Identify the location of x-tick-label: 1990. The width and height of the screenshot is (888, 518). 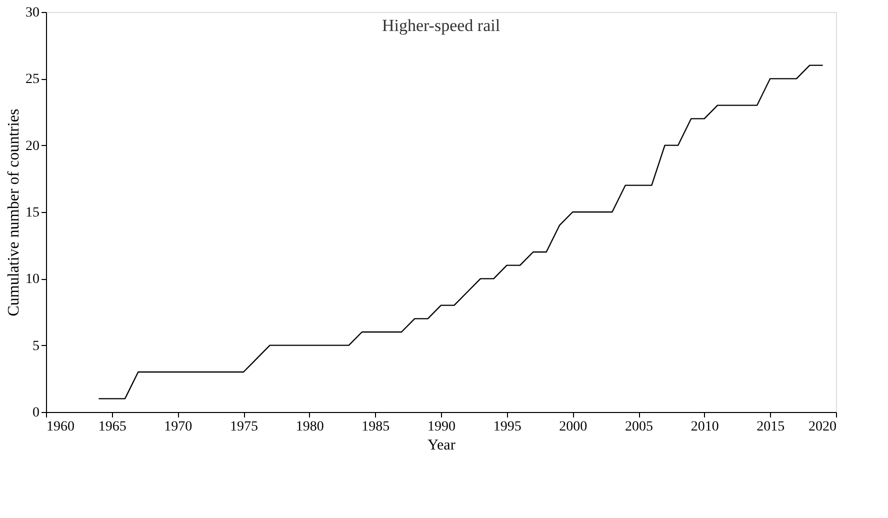
(442, 427).